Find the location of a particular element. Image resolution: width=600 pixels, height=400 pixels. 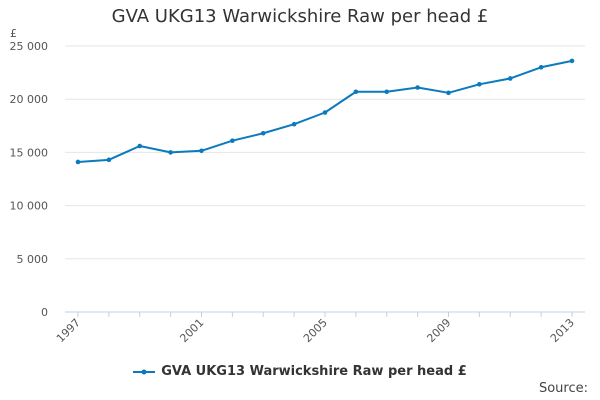

y-tick-label: 20 000 is located at coordinates (29, 99).